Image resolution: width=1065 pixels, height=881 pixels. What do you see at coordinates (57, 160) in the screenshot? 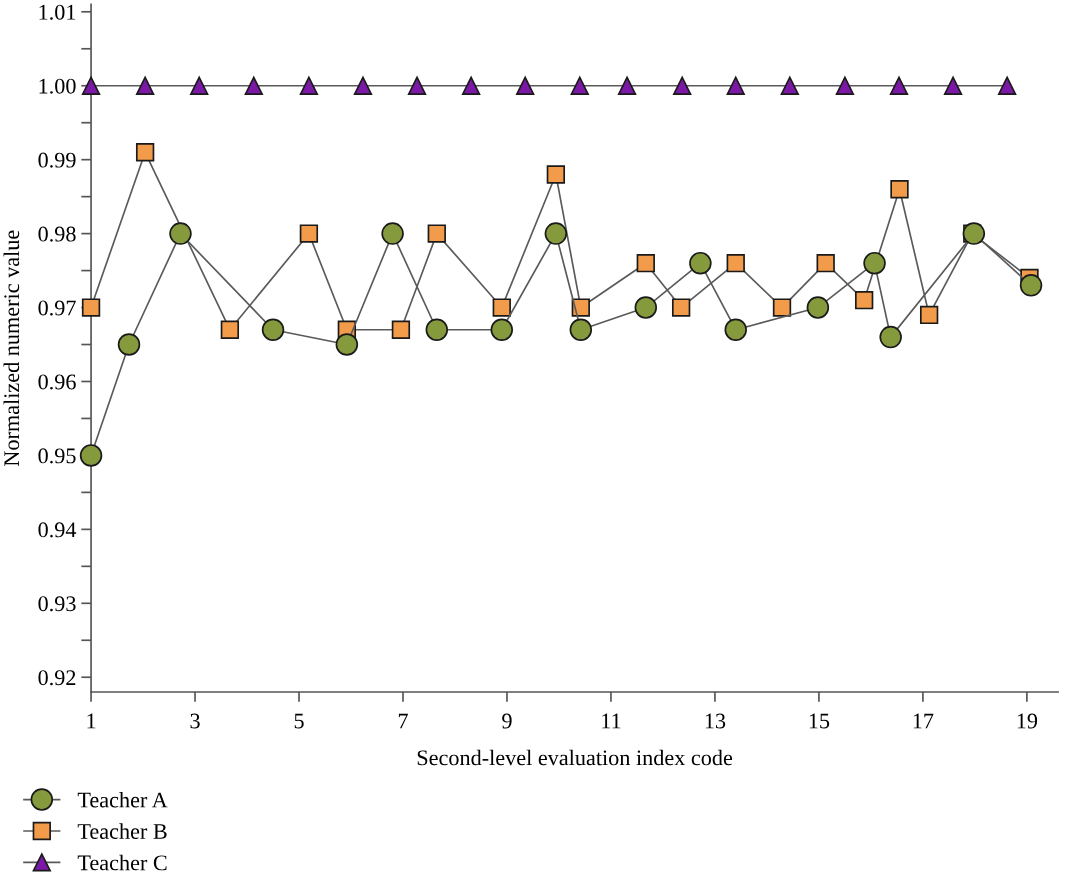
I see `y-tick-label: 0.99` at bounding box center [57, 160].